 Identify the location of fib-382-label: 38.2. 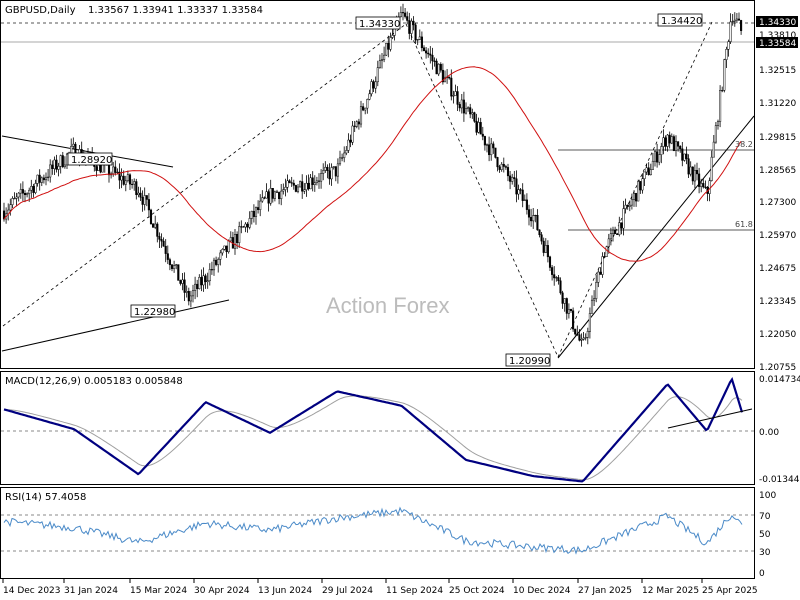
(744, 144).